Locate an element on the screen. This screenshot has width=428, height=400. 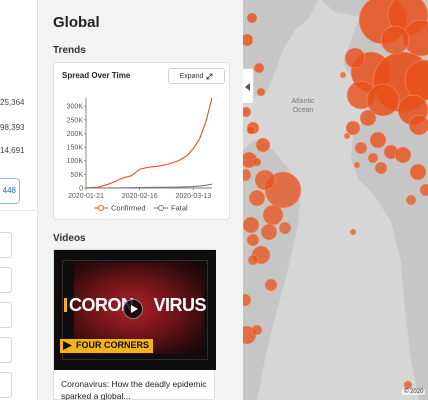
region-button: 448 is located at coordinates (10, 191).